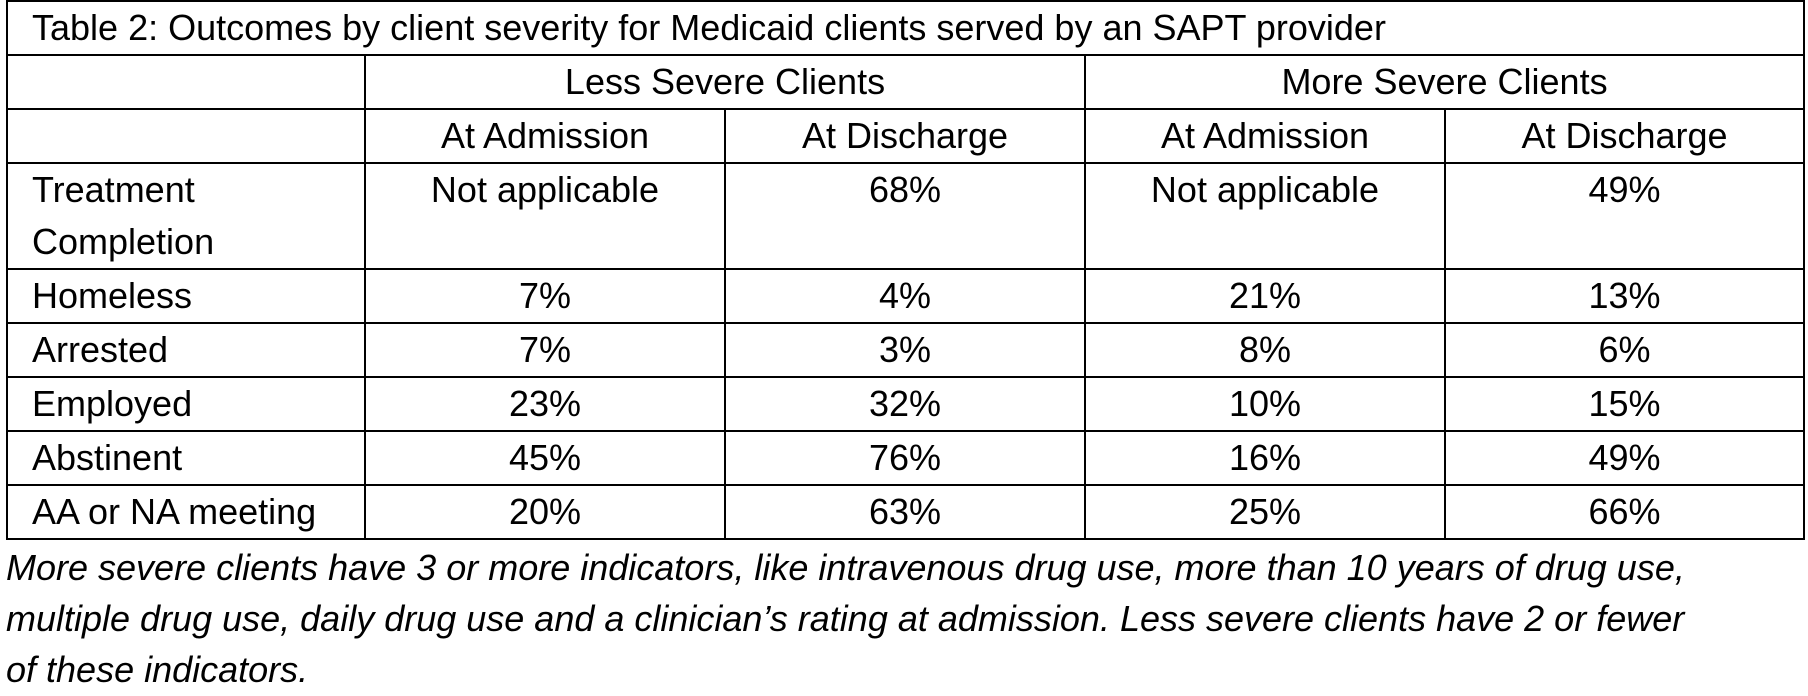 This screenshot has height=696, width=1808. Describe the element at coordinates (157, 669) in the screenshot. I see `footnote-line: of these indicators.` at that location.